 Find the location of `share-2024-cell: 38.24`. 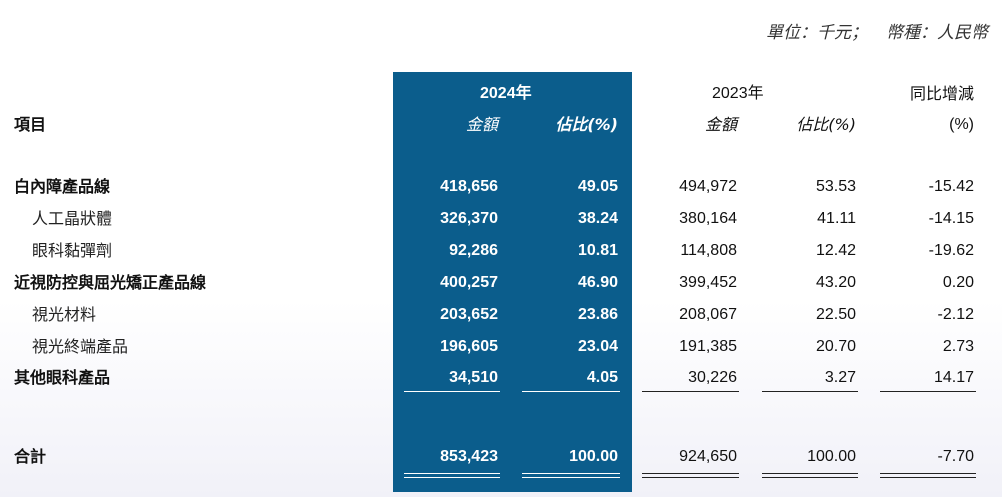

share-2024-cell: 38.24 is located at coordinates (597, 218).